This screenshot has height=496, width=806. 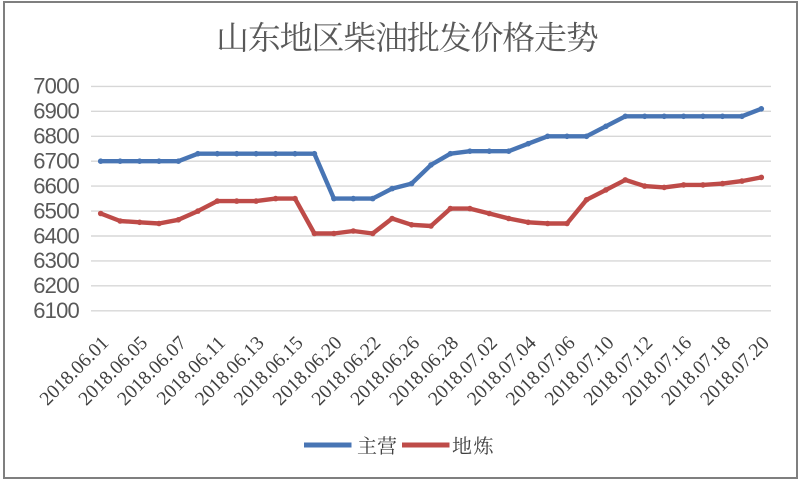 I want to click on svg-text: 6900, so click(x=56, y=111).